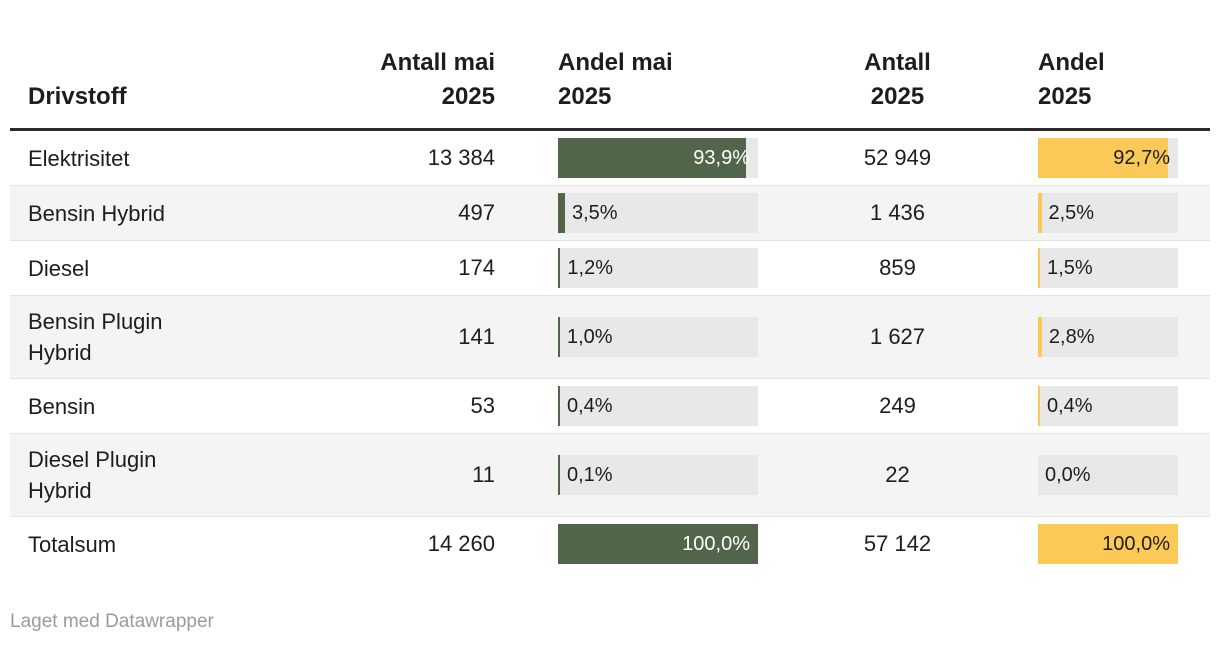  Describe the element at coordinates (658, 544) in the screenshot. I see `share-may-bar-track: 100,0%` at that location.